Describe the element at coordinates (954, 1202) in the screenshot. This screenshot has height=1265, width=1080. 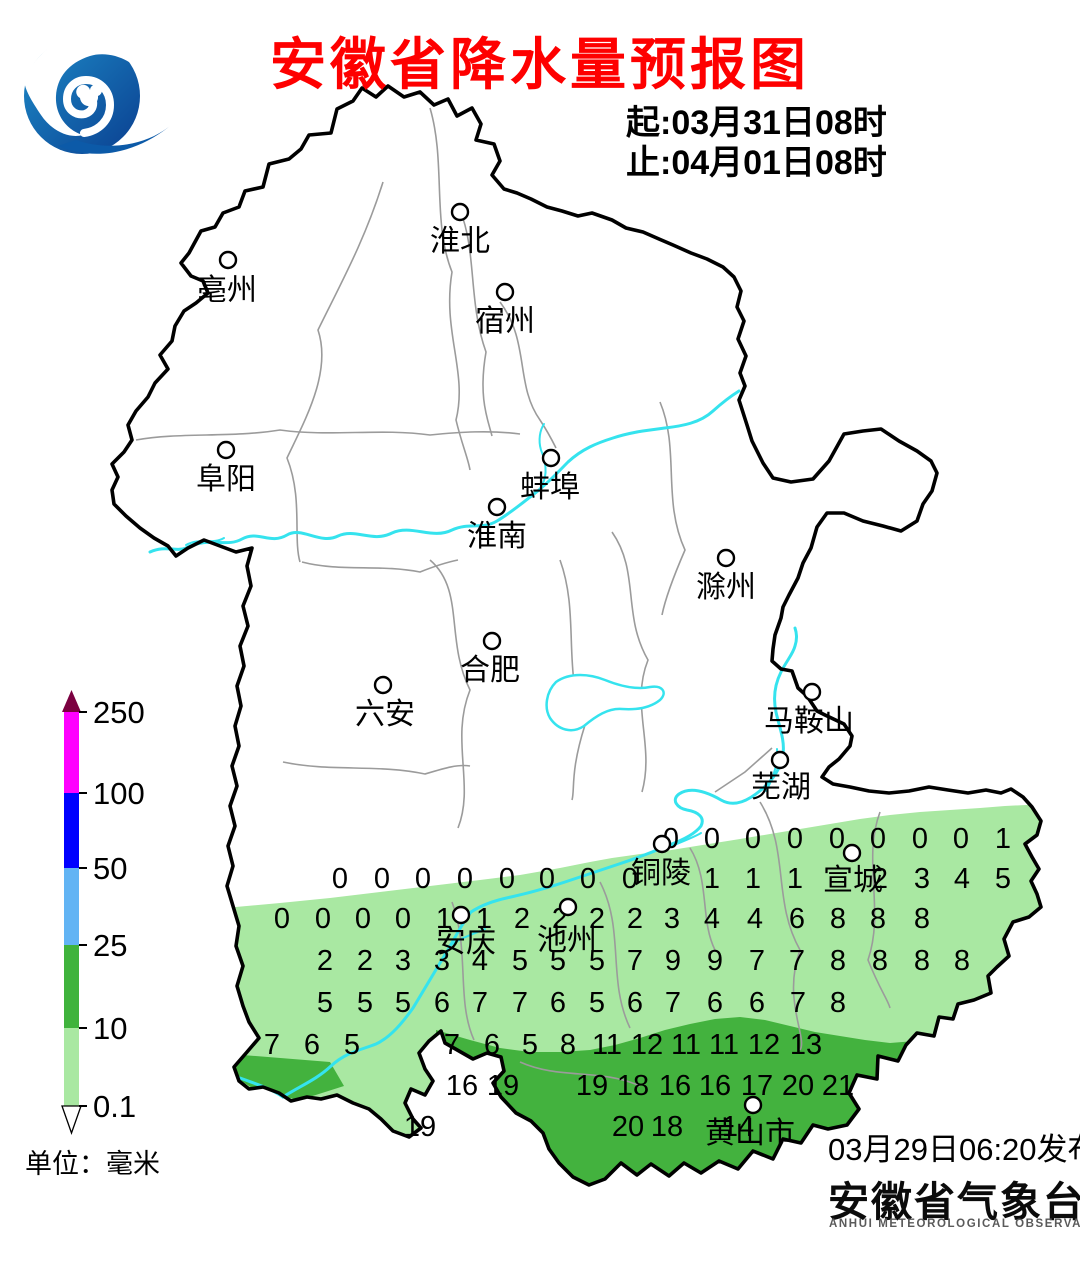
I see `observatory-name: 安徽省气象台` at that location.